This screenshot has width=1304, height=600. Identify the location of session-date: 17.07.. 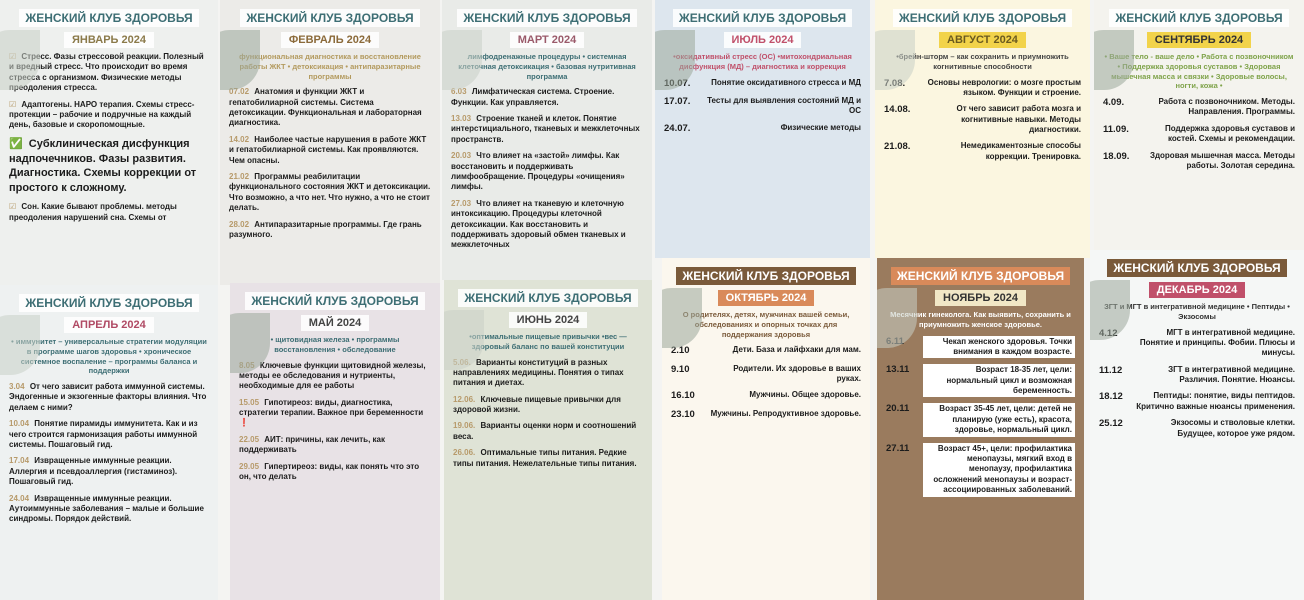
(677, 101).